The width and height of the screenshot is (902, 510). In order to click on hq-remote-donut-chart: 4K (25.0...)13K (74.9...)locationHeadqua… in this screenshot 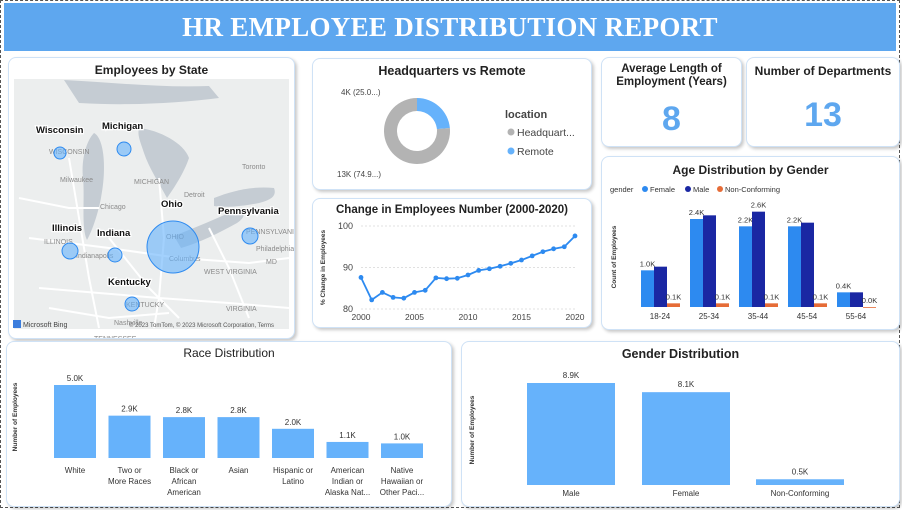, I will do `click(452, 124)`.